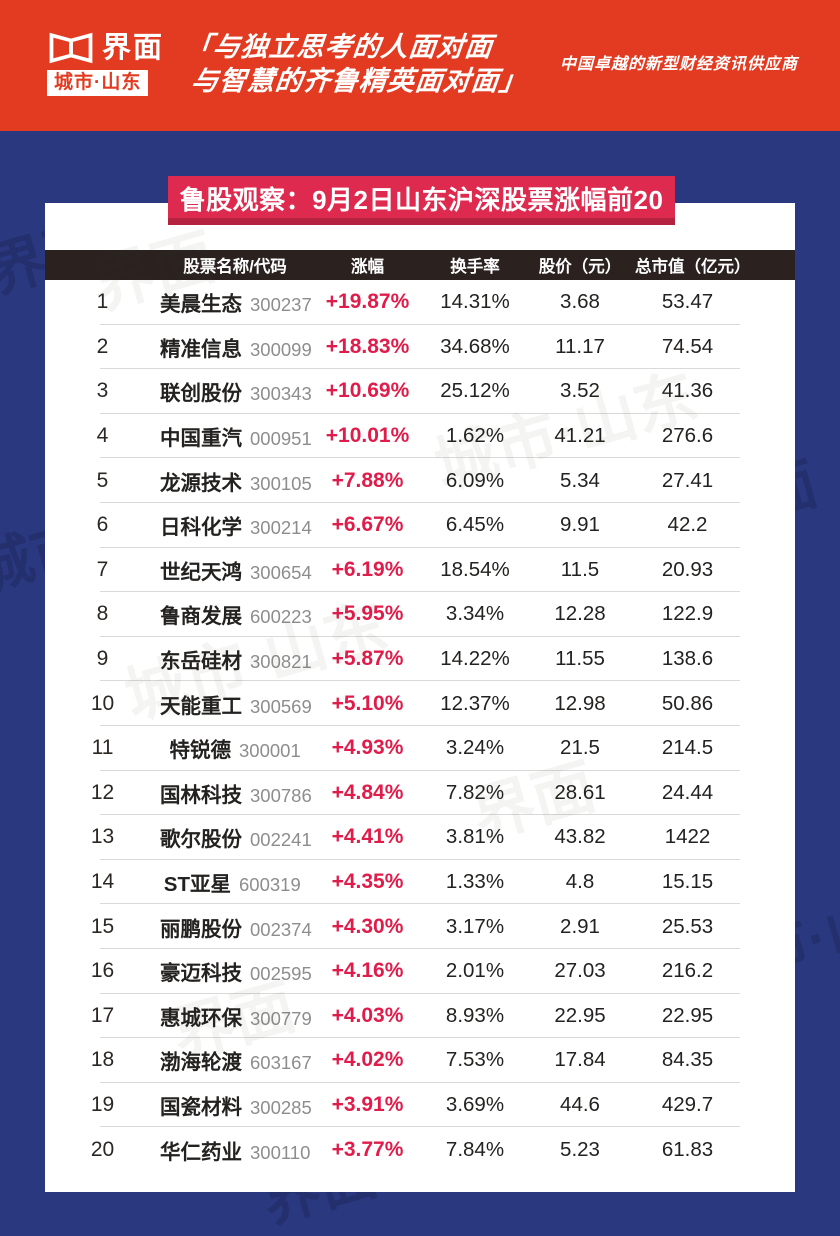 This screenshot has width=840, height=1236. I want to click on table-row: 17 惠城环保 300779 +4.03% 8.93% 22.95 22.95, so click(420, 1016).